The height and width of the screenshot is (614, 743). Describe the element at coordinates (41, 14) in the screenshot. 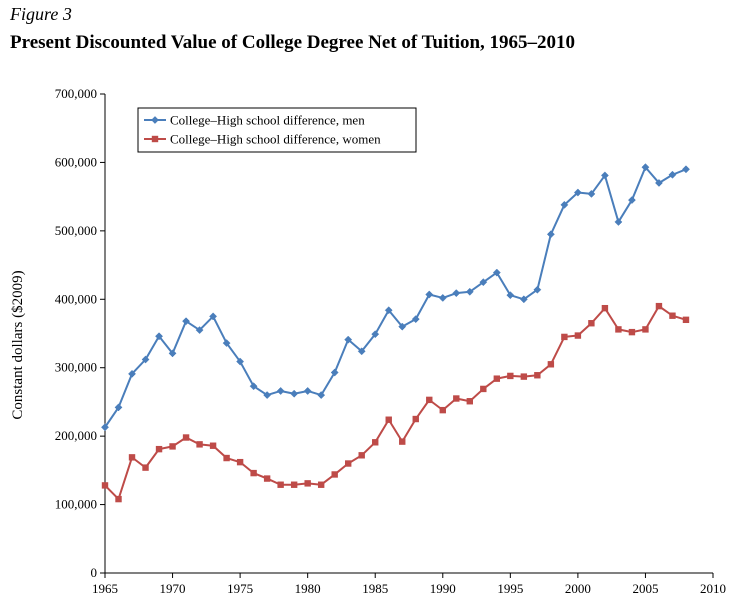

I see `figure-label: Figure 3` at that location.